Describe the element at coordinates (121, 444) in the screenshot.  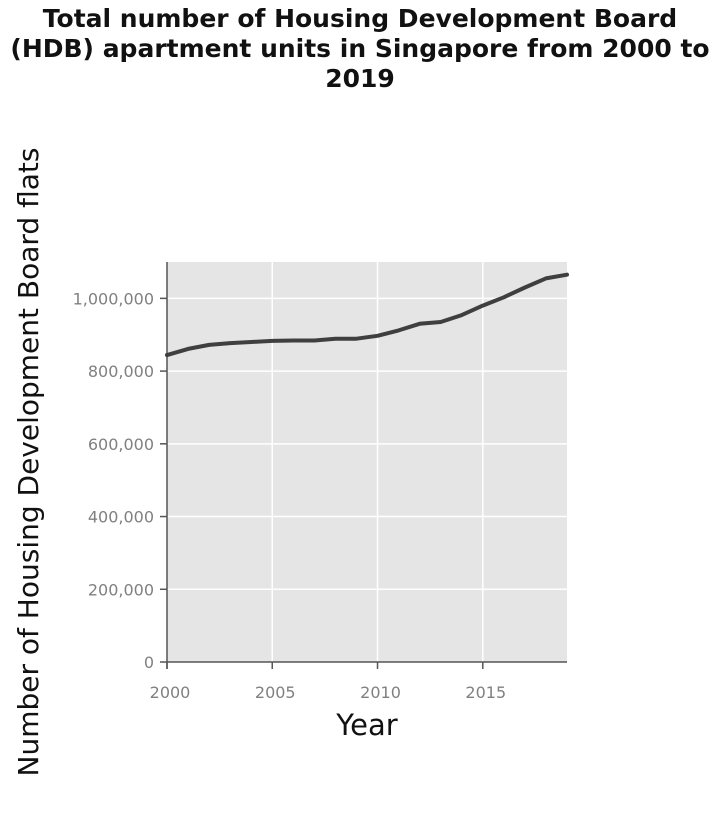
I see `y-tick-label: 600,000` at that location.